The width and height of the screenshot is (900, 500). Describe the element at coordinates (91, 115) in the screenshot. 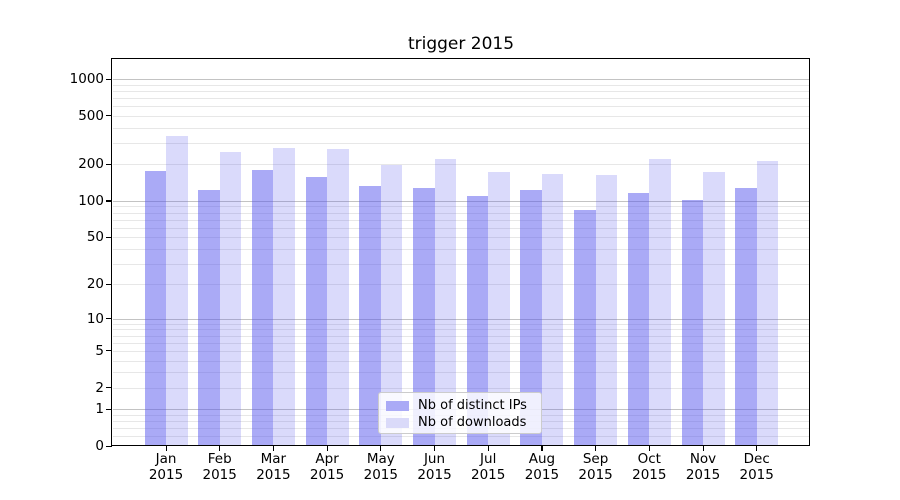

I see `y-tick-label: 500` at that location.